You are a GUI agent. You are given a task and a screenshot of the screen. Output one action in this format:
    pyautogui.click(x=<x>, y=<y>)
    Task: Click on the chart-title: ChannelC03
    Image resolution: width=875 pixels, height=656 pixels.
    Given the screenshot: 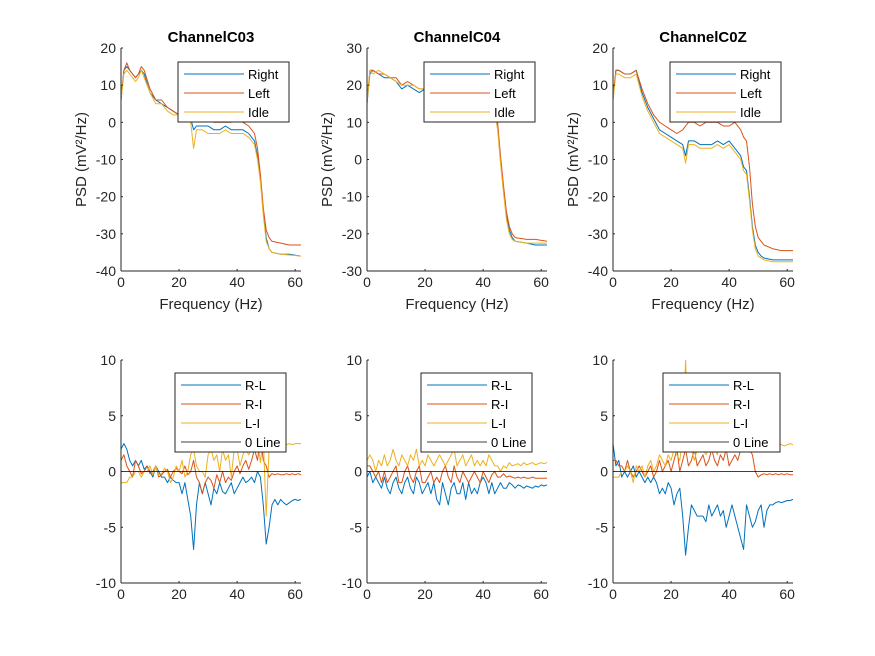 What is the action you would take?
    pyautogui.click(x=211, y=37)
    